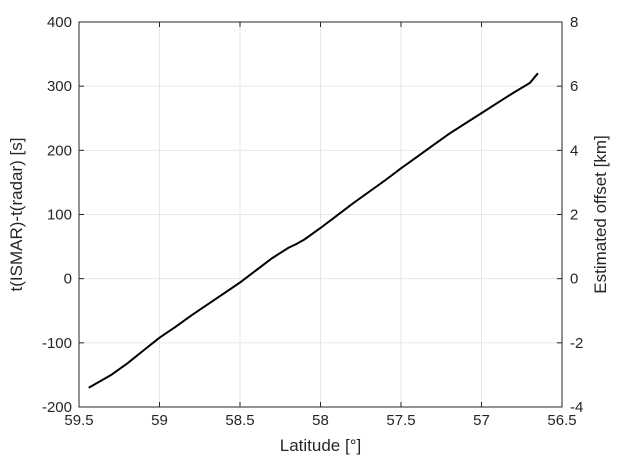 This screenshot has height=458, width=618. I want to click on y-tick-label: 100, so click(59, 215).